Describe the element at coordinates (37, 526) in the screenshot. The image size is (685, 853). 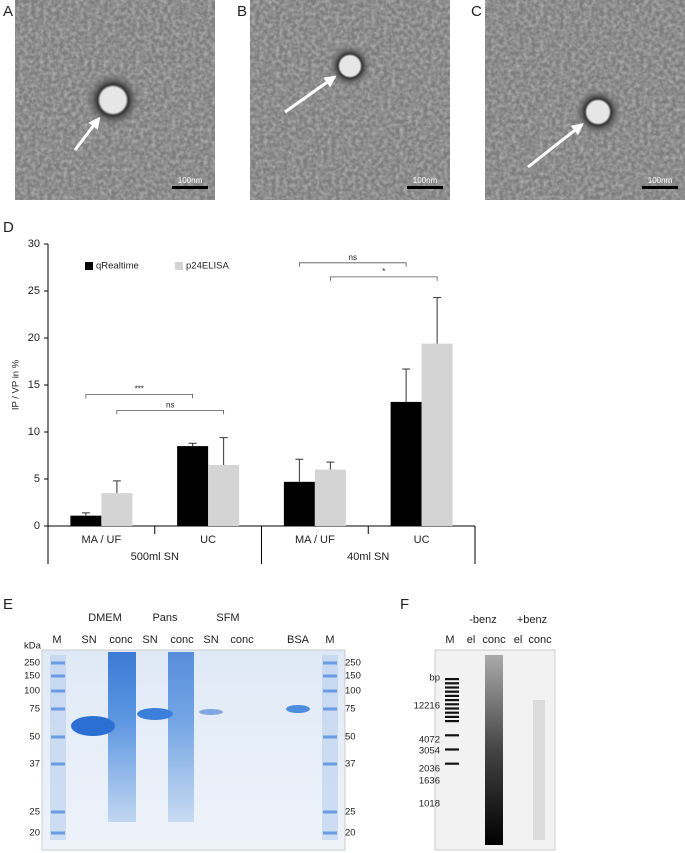
I see `y-tick-label: 0` at that location.